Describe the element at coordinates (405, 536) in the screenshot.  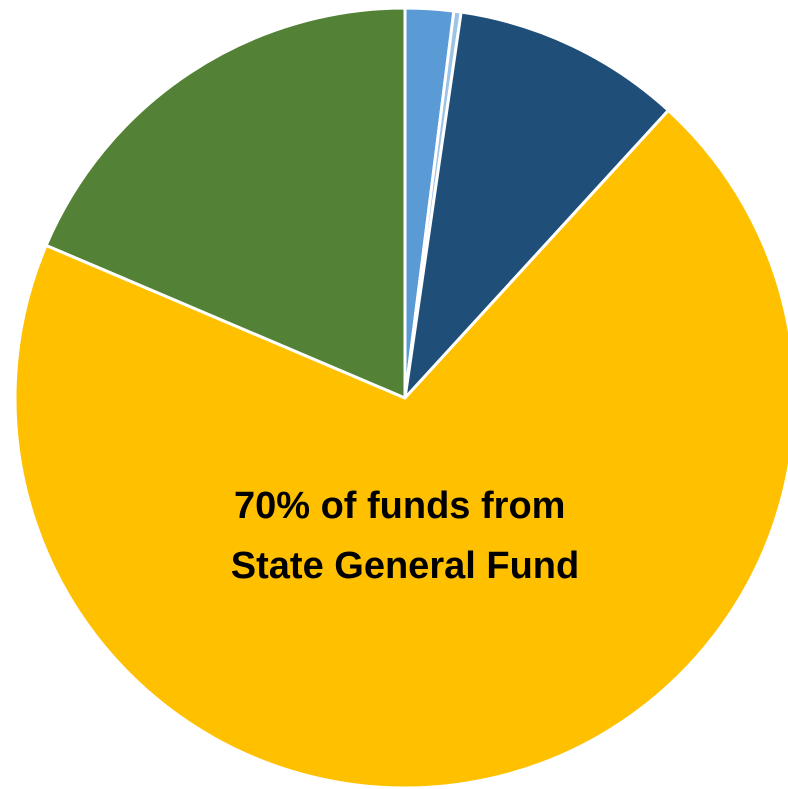
I see `pie-annotation: 70% of funds from State General Fund` at that location.